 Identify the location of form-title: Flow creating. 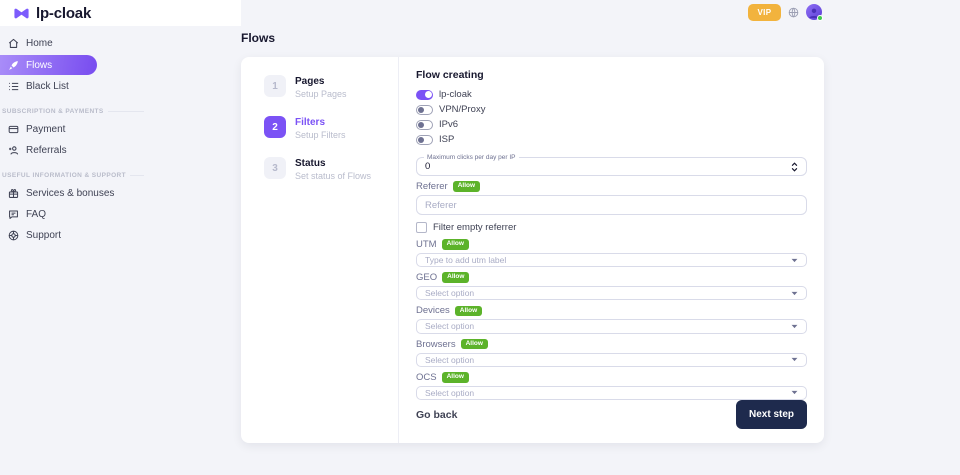
(450, 75).